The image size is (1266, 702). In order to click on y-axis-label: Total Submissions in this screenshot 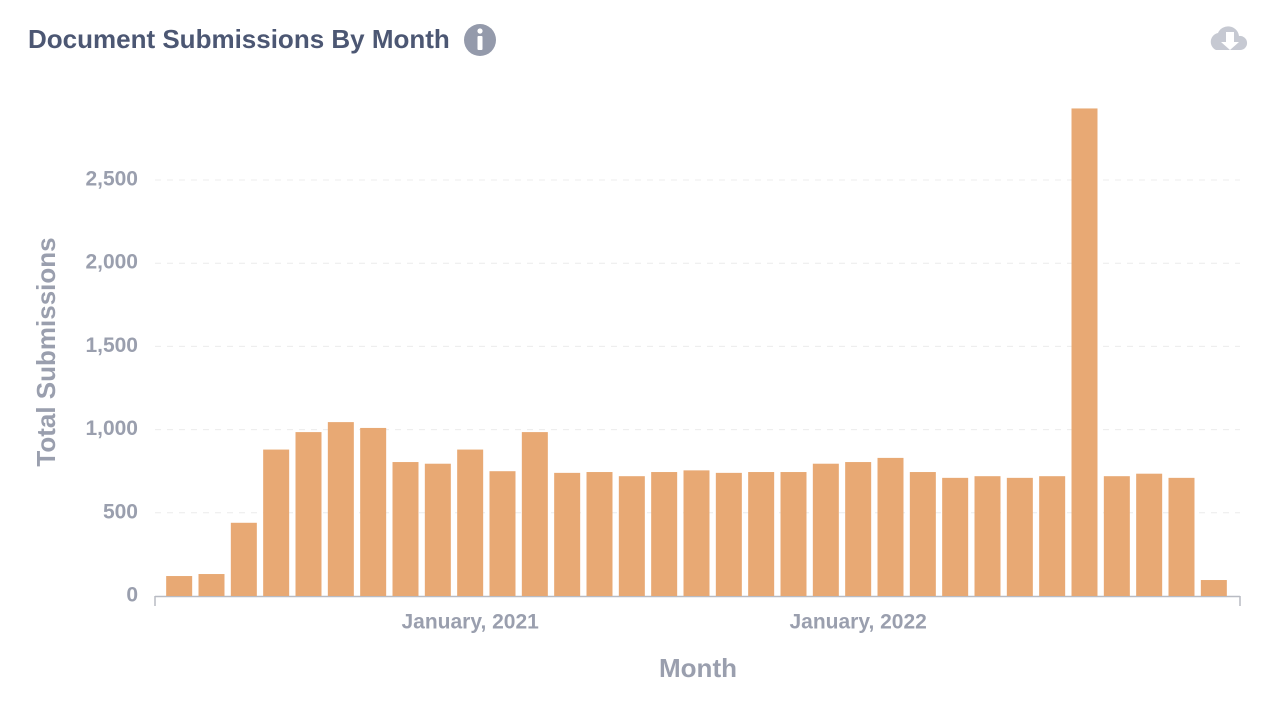, I will do `click(46, 351)`.